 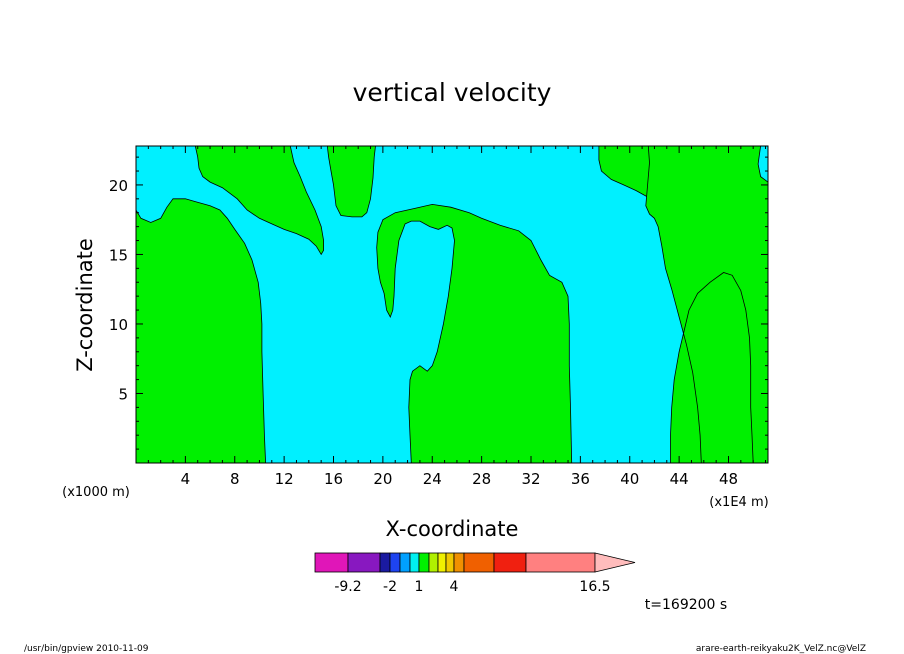 I want to click on time-label: t=169200 s, so click(x=686, y=605).